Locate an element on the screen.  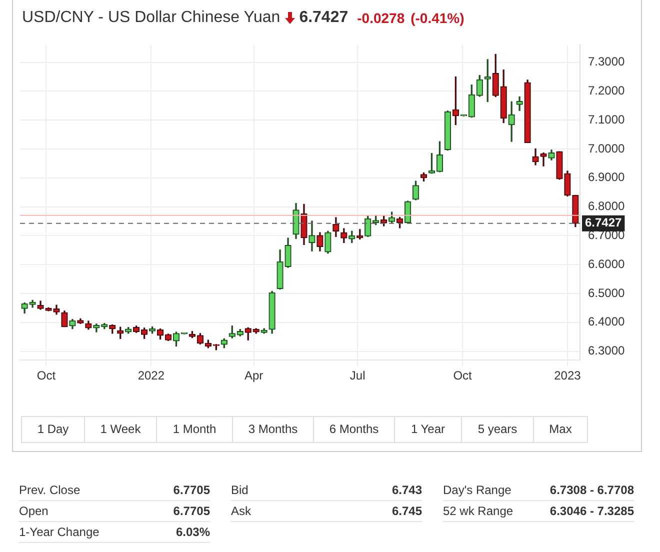
y-tick-label: 7.1000 is located at coordinates (607, 119).